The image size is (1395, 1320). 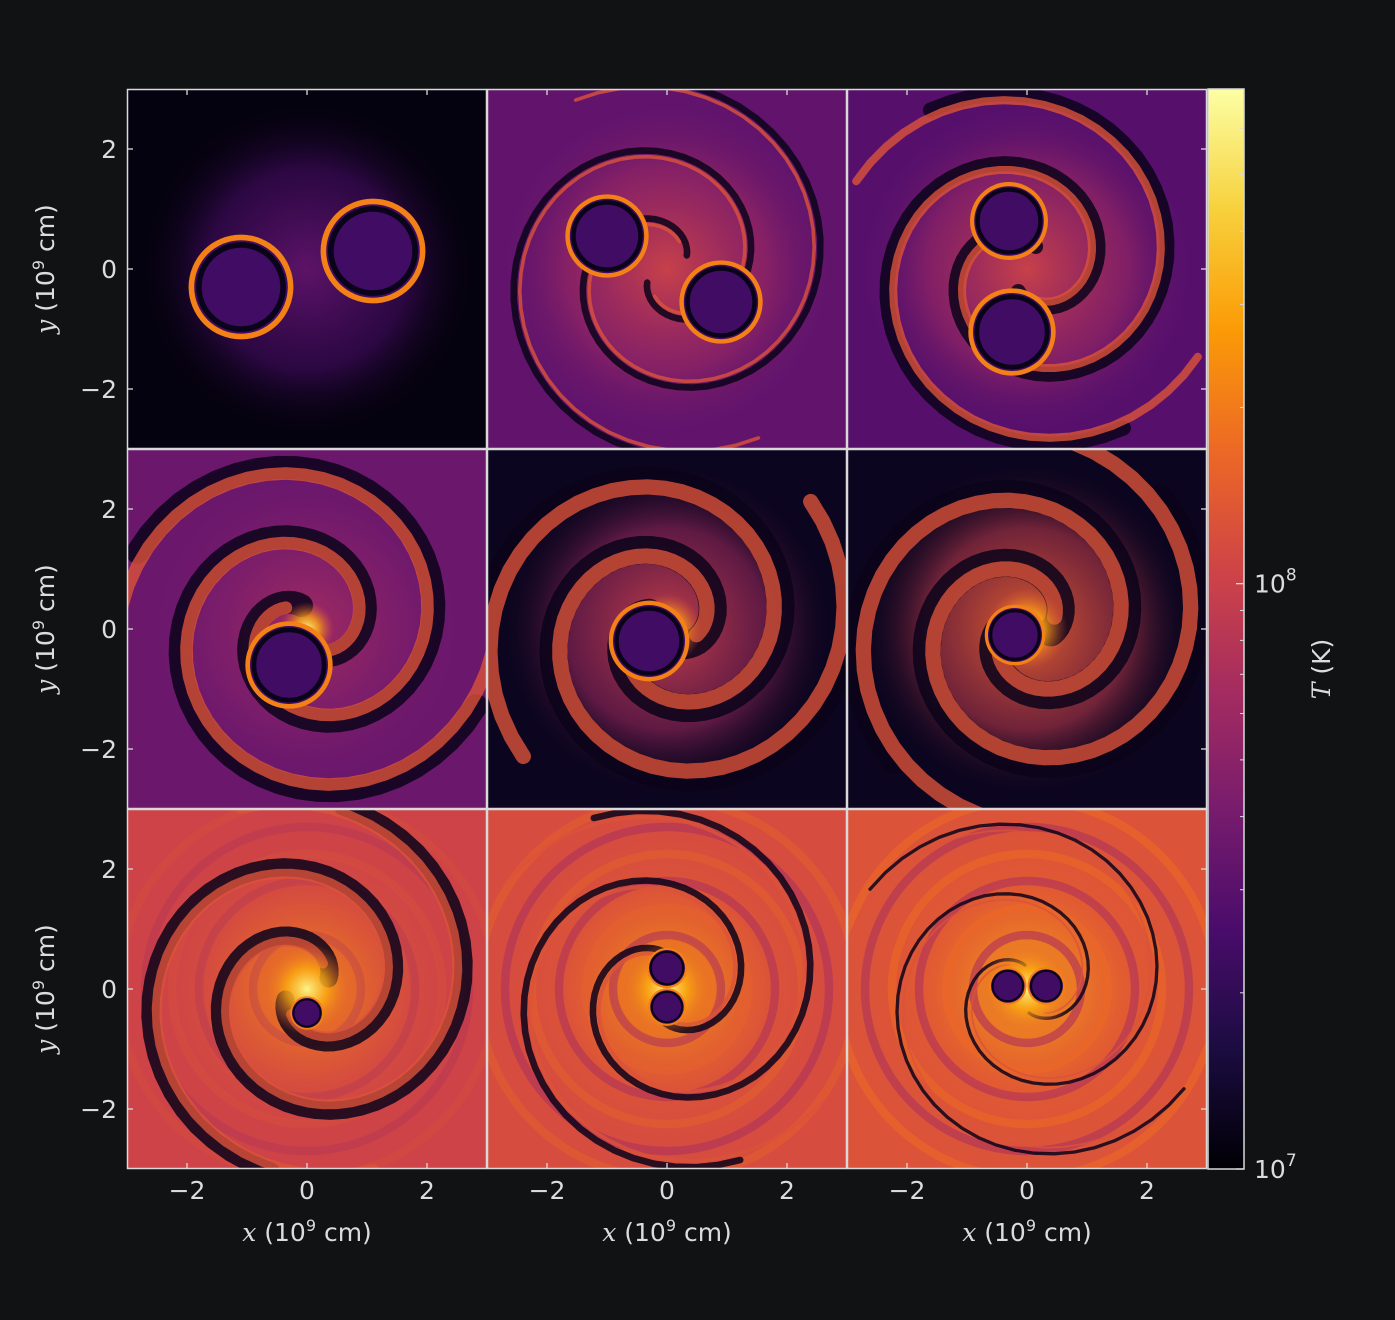 What do you see at coordinates (1271, 636) in the screenshot?
I see `colorbar: 10⁷ 10⁸ T (K)` at bounding box center [1271, 636].